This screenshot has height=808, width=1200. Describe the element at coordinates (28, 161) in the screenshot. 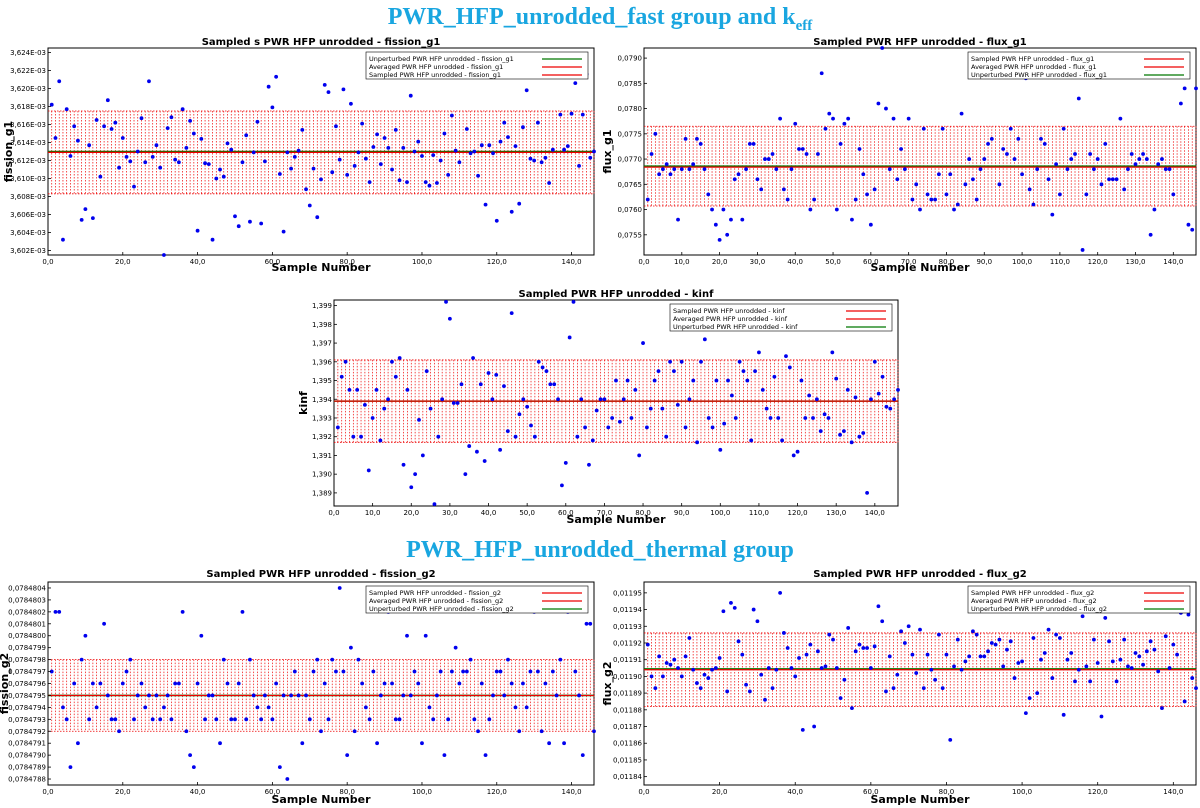

I see `y-tick-label: 3,612E-03` at that location.